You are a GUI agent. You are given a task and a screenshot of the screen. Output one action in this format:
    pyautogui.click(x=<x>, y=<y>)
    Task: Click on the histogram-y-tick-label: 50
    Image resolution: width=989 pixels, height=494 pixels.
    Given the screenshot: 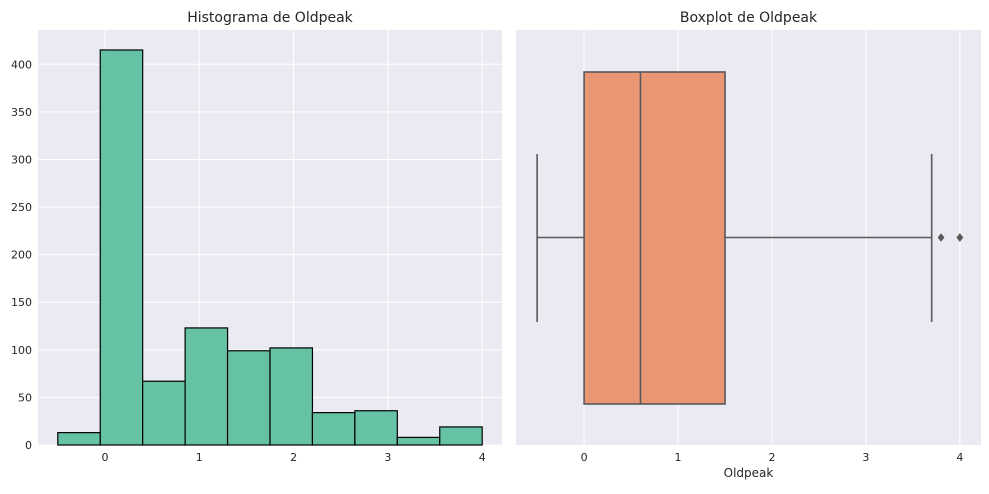 What is the action you would take?
    pyautogui.click(x=25, y=397)
    